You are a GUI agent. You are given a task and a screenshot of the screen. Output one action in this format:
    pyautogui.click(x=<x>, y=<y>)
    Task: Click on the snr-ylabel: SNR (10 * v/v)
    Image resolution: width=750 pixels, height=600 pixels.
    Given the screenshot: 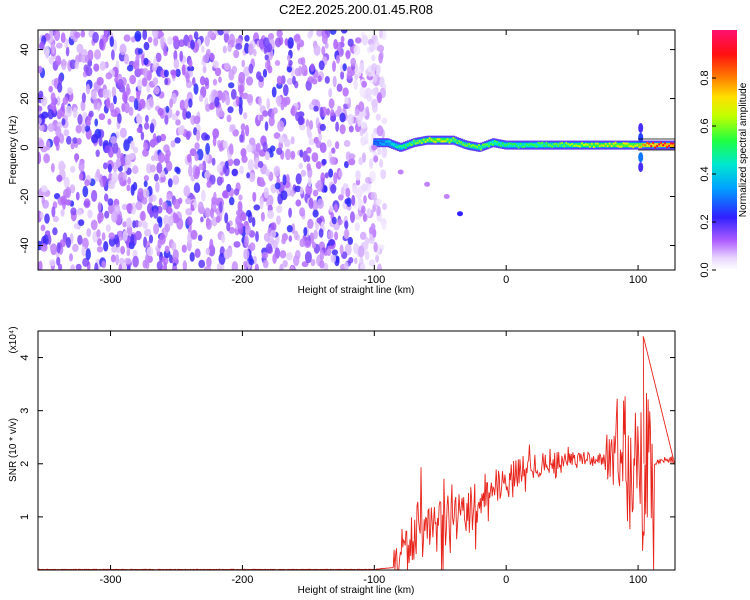 What is the action you would take?
    pyautogui.click(x=13, y=450)
    